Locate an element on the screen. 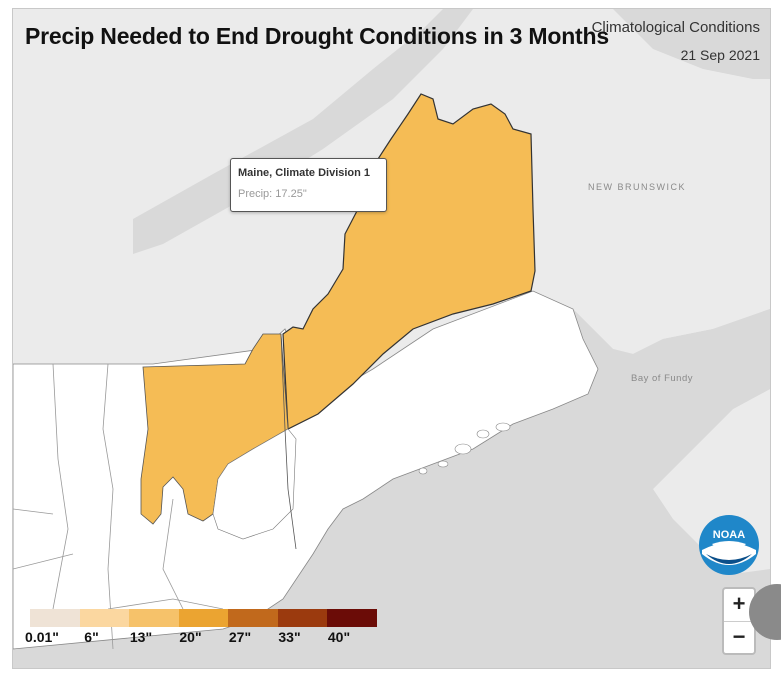 The height and width of the screenshot is (679, 781). map-date: 21 Sep 2021 is located at coordinates (720, 55).